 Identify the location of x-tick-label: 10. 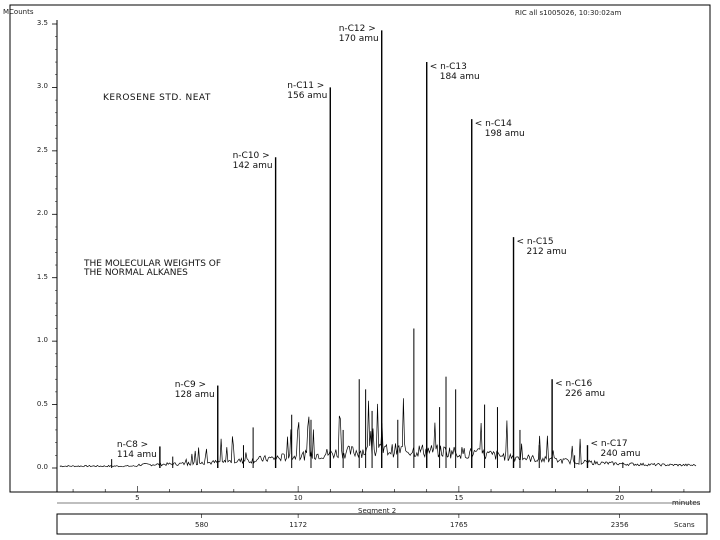
(298, 498).